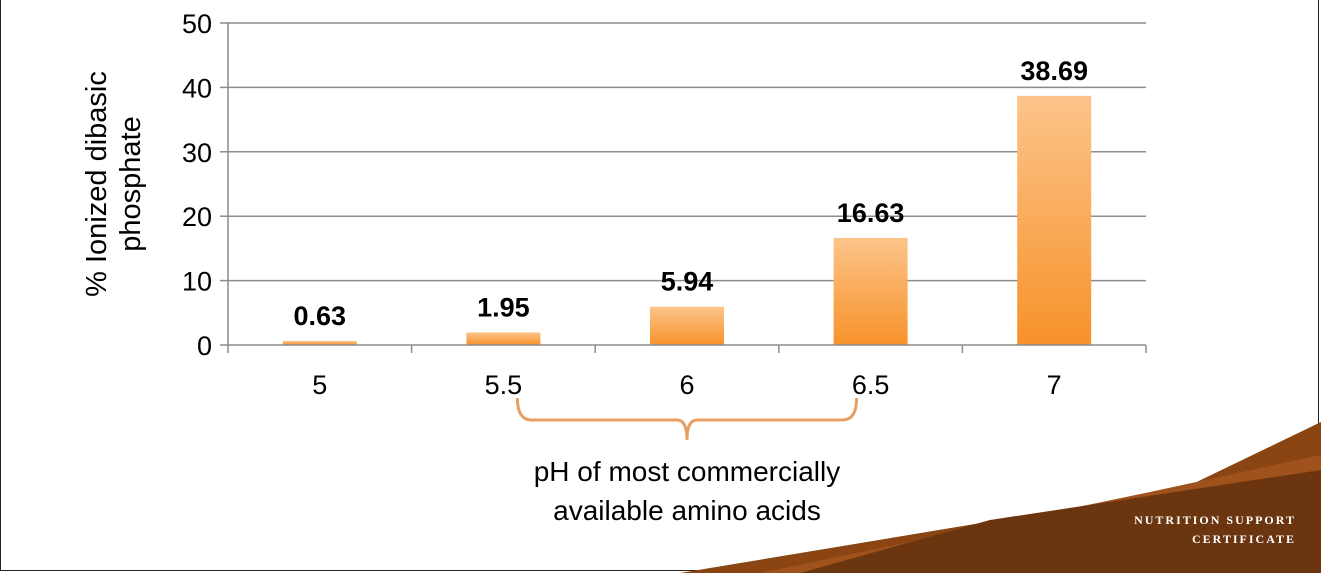  Describe the element at coordinates (687, 419) in the screenshot. I see `annotation-bracket` at that location.